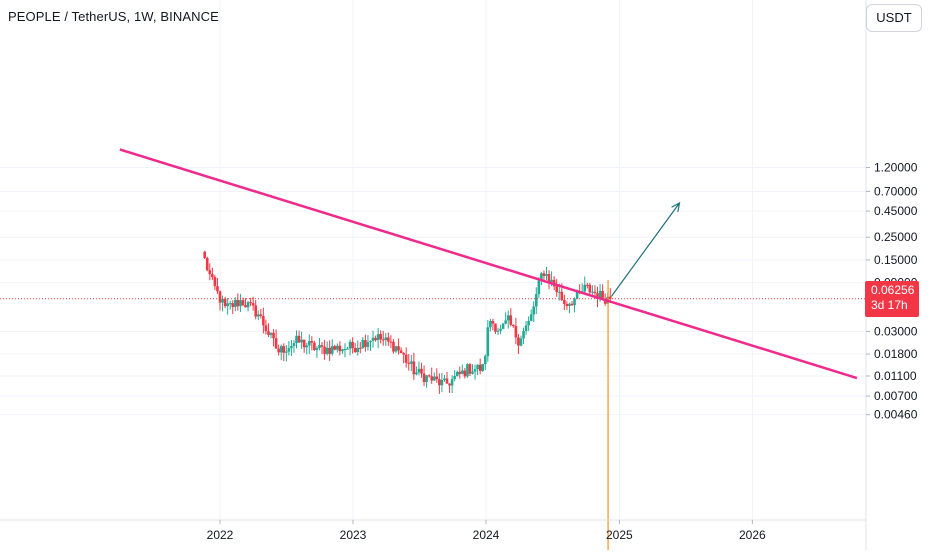 The image size is (932, 555). Describe the element at coordinates (896, 396) in the screenshot. I see `y-tick-label: 0.00700` at that location.